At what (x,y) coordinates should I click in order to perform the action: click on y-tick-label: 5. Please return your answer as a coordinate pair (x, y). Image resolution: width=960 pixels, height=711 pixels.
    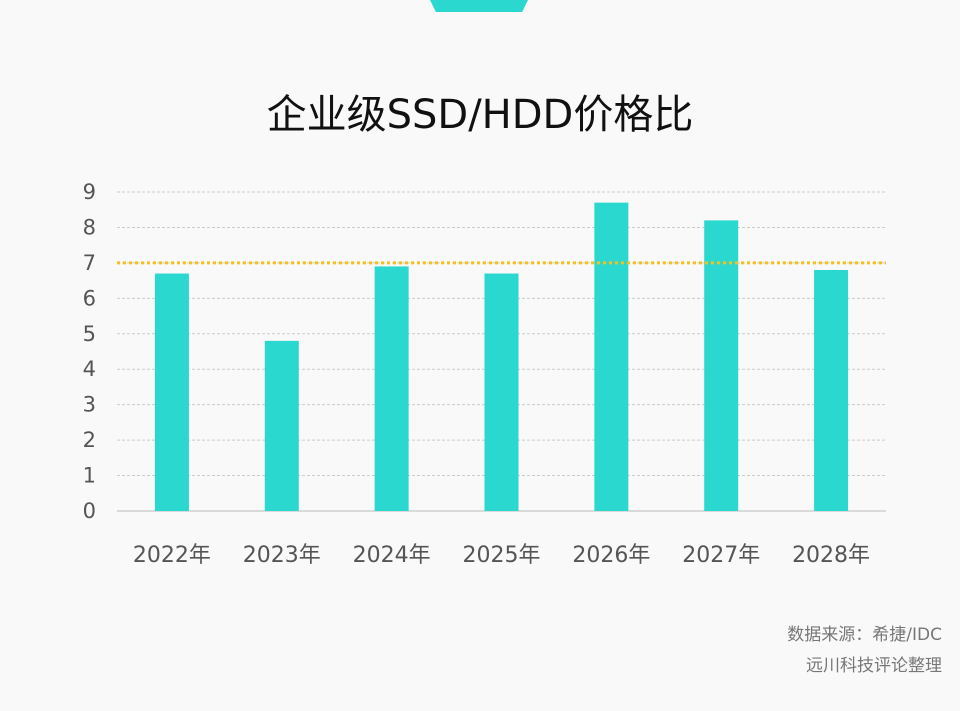
    Looking at the image, I should click on (89, 334).